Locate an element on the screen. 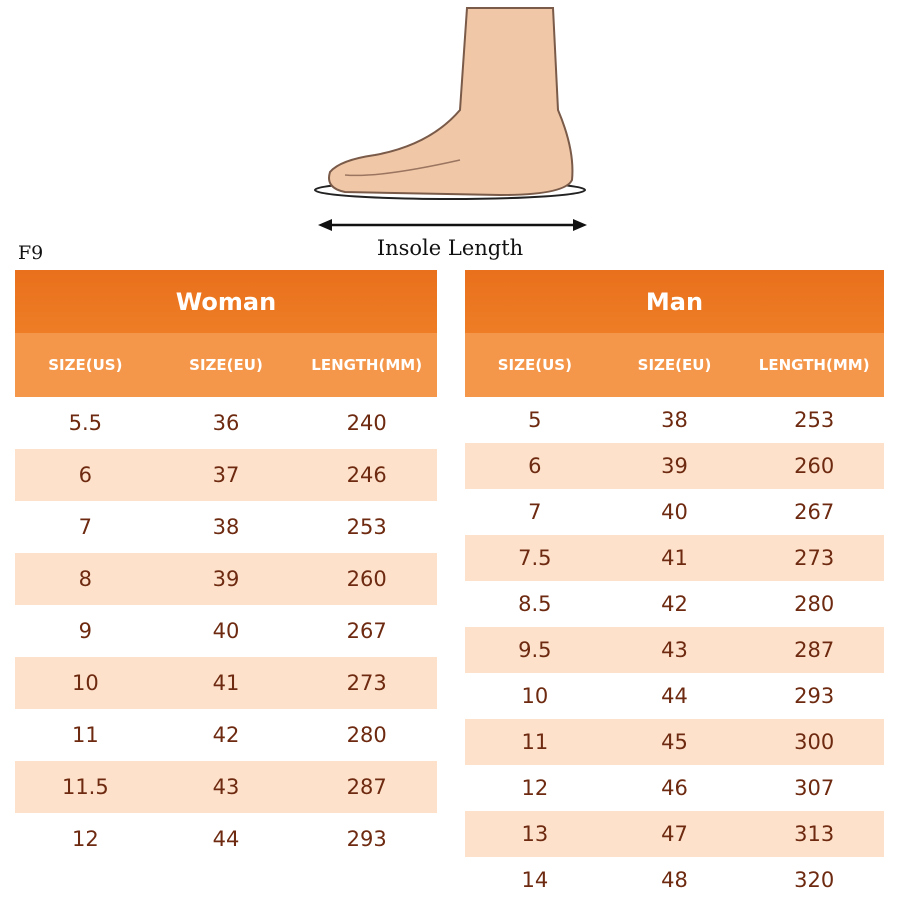  table-row: 9.5 43 287 is located at coordinates (674, 650).